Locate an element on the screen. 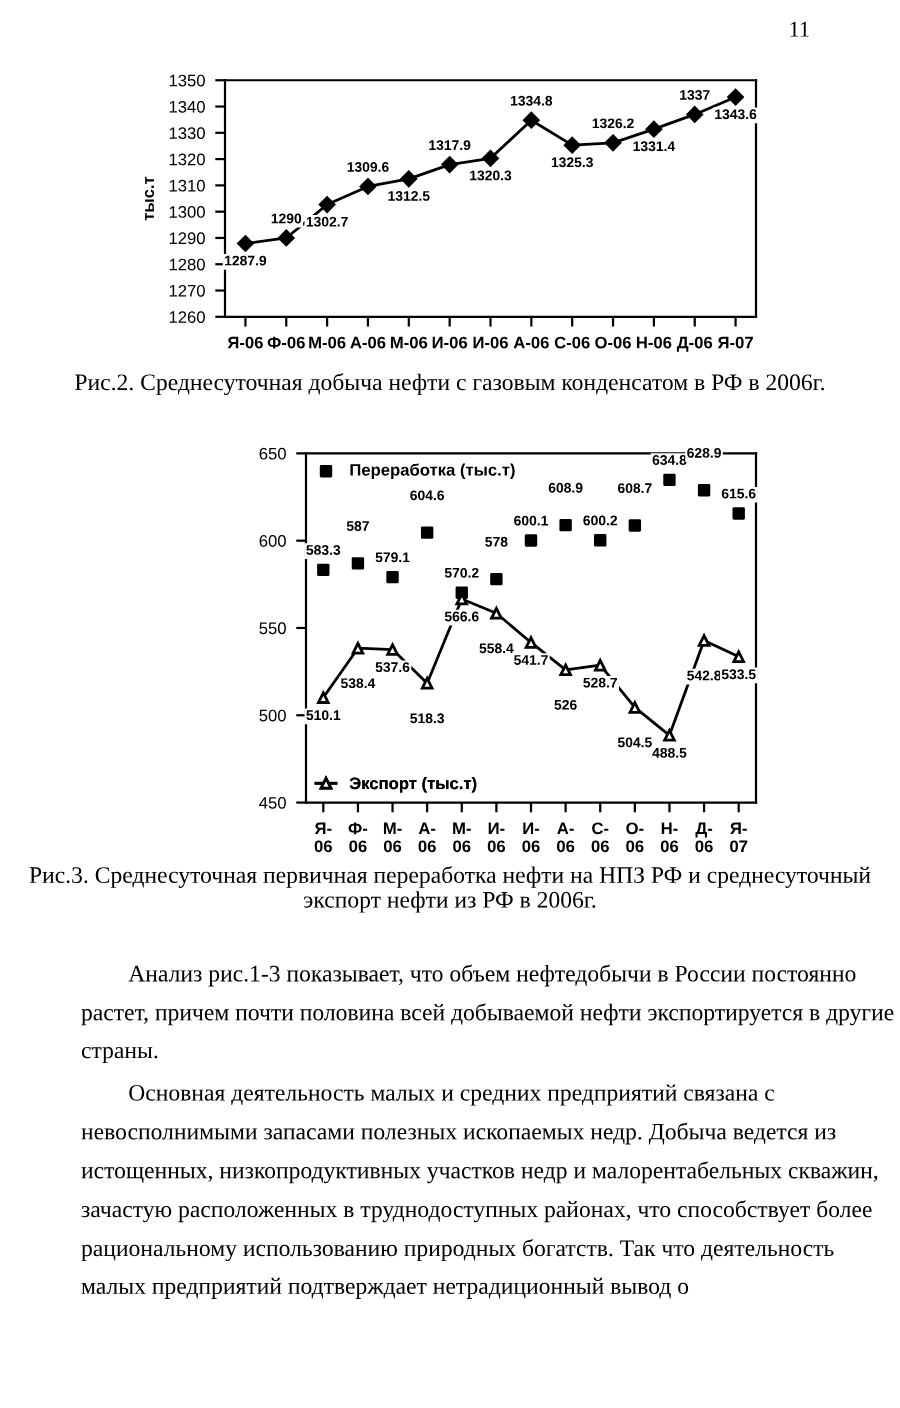 The height and width of the screenshot is (1408, 900). y-axis-title: тыс.т is located at coordinates (149, 198).